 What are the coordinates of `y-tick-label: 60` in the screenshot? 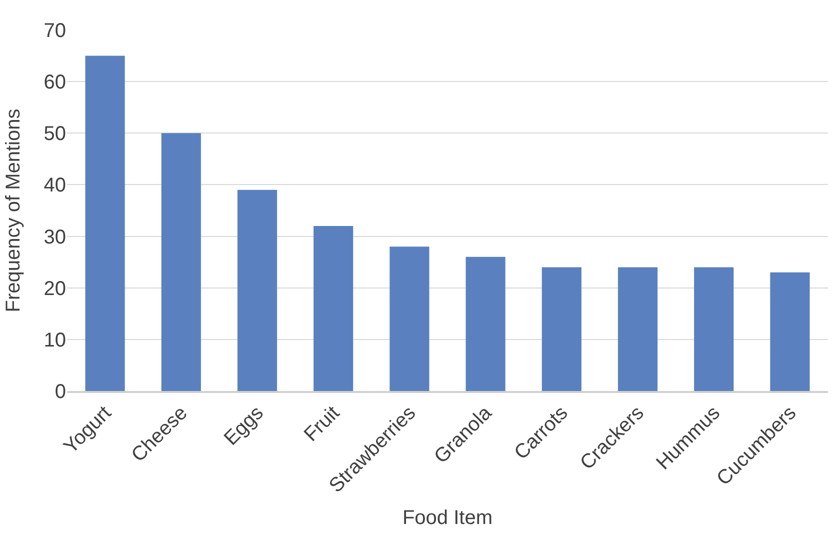 It's located at (55, 83).